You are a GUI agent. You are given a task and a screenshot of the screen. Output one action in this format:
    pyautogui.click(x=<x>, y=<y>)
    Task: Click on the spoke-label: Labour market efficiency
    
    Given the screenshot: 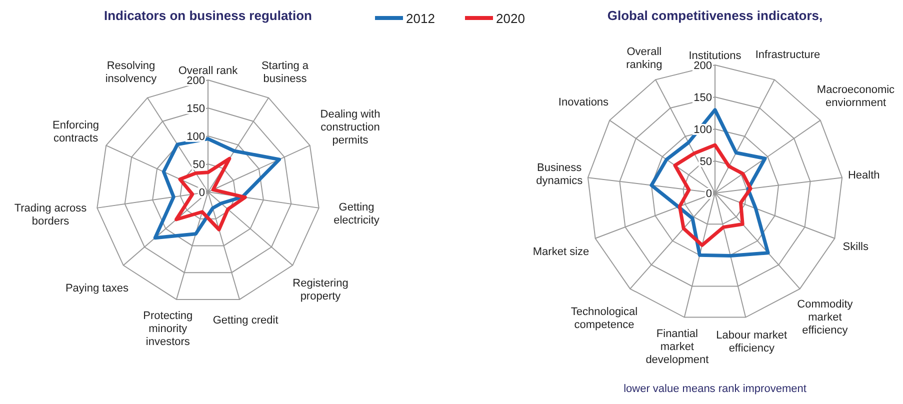 What is the action you would take?
    pyautogui.click(x=752, y=342)
    